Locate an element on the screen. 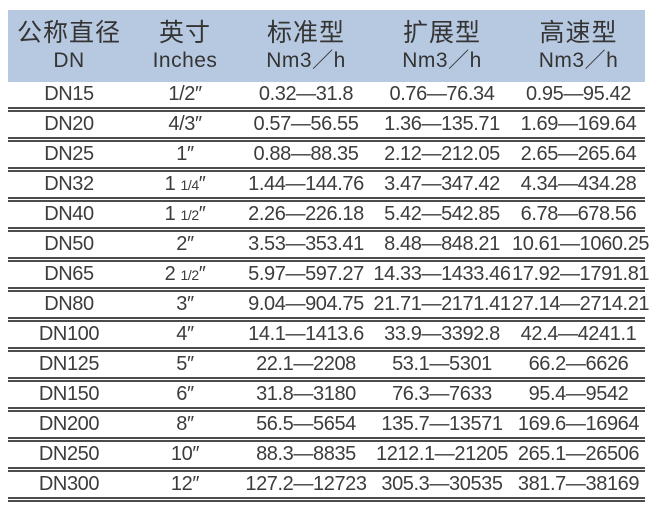 The image size is (650, 510). table-row: DN250 10″ 88.3—8835 1212.1—21205 265.1—26506 is located at coordinates (326, 457).